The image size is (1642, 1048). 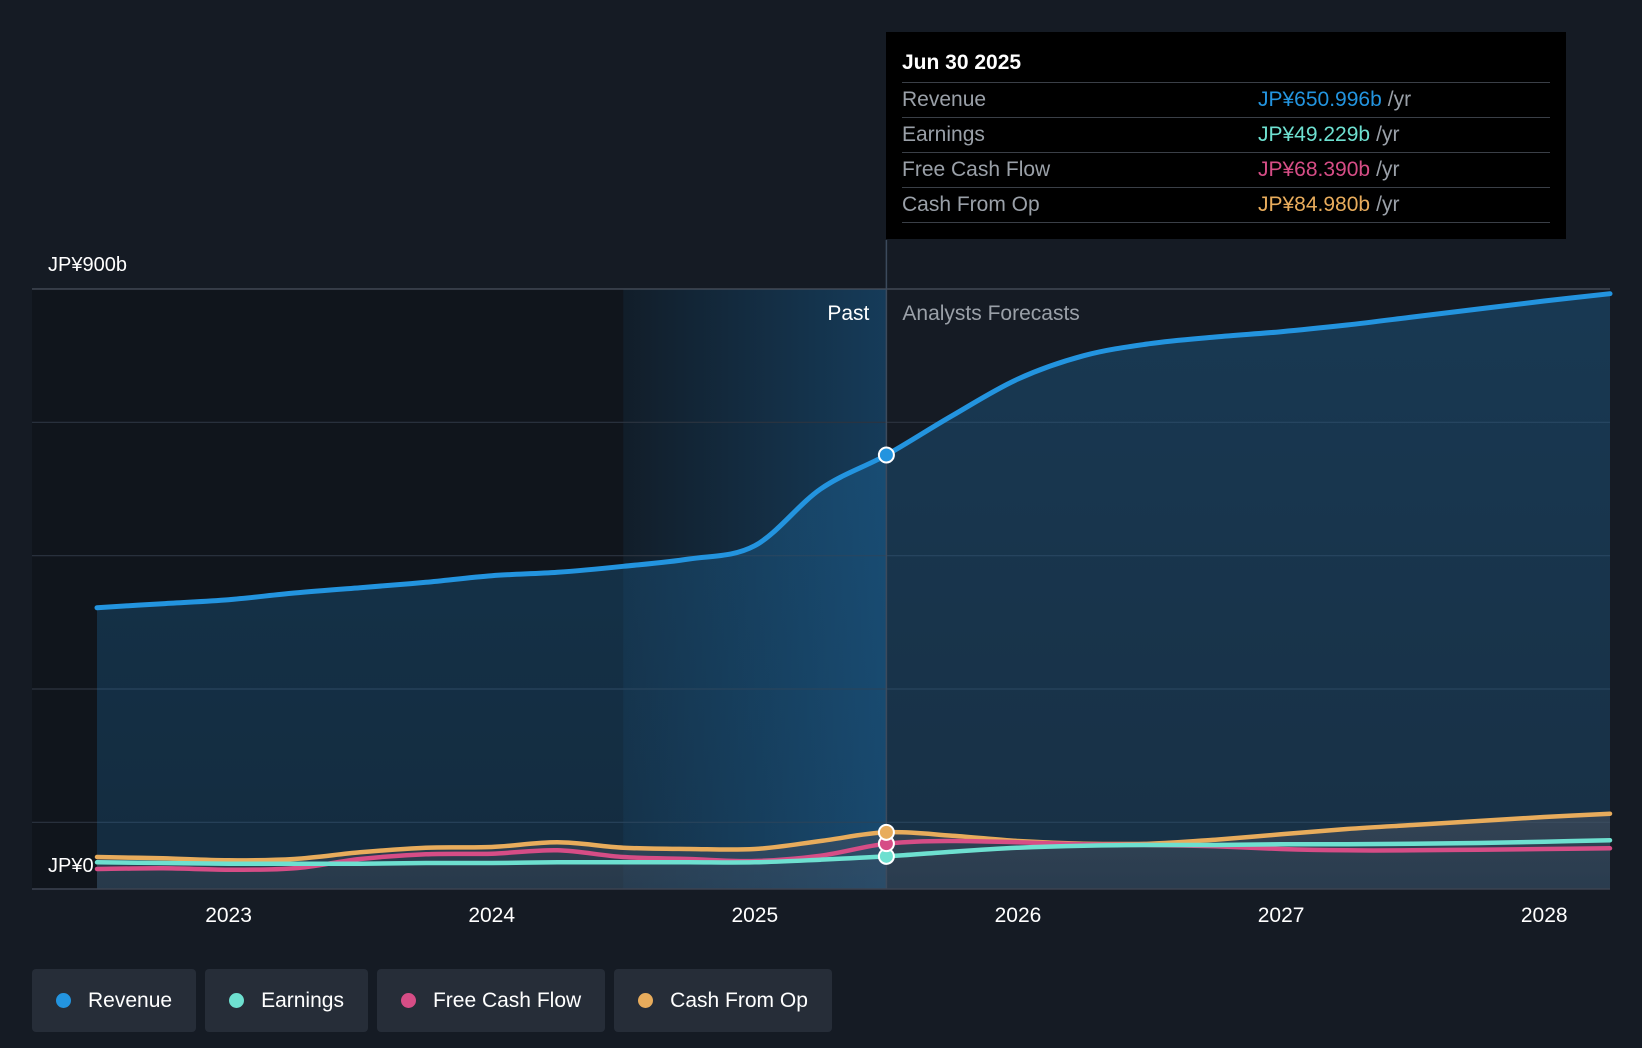 What do you see at coordinates (1018, 915) in the screenshot?
I see `x-tick-label: 2026` at bounding box center [1018, 915].